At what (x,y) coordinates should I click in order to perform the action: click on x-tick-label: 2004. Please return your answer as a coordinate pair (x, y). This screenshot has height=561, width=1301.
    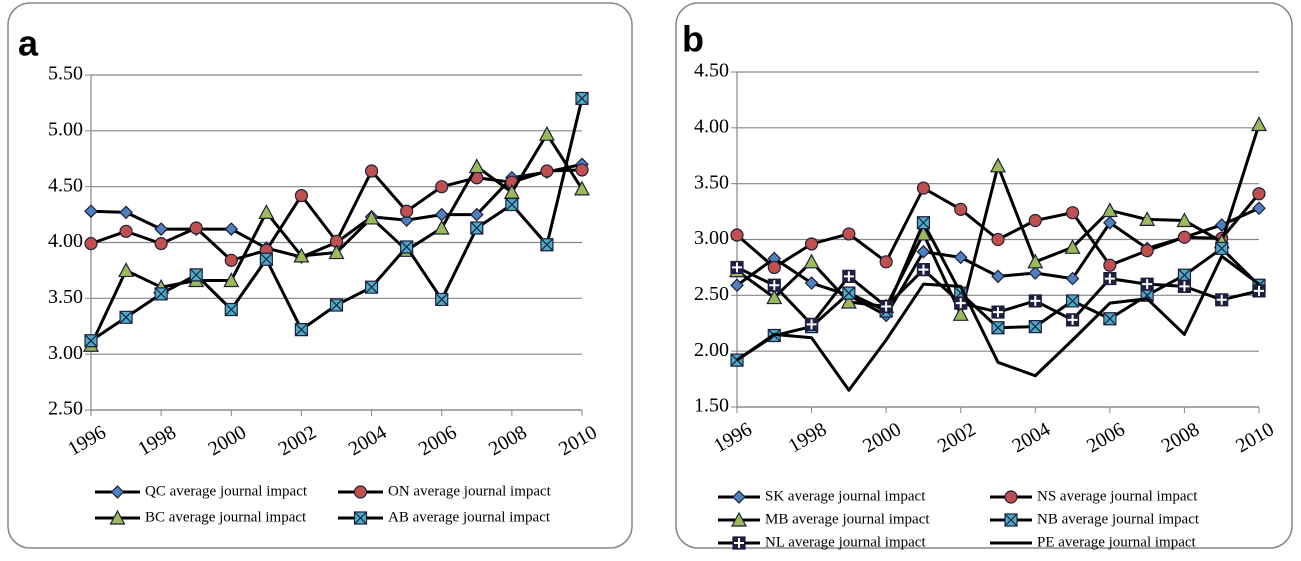
    Looking at the image, I should click on (368, 440).